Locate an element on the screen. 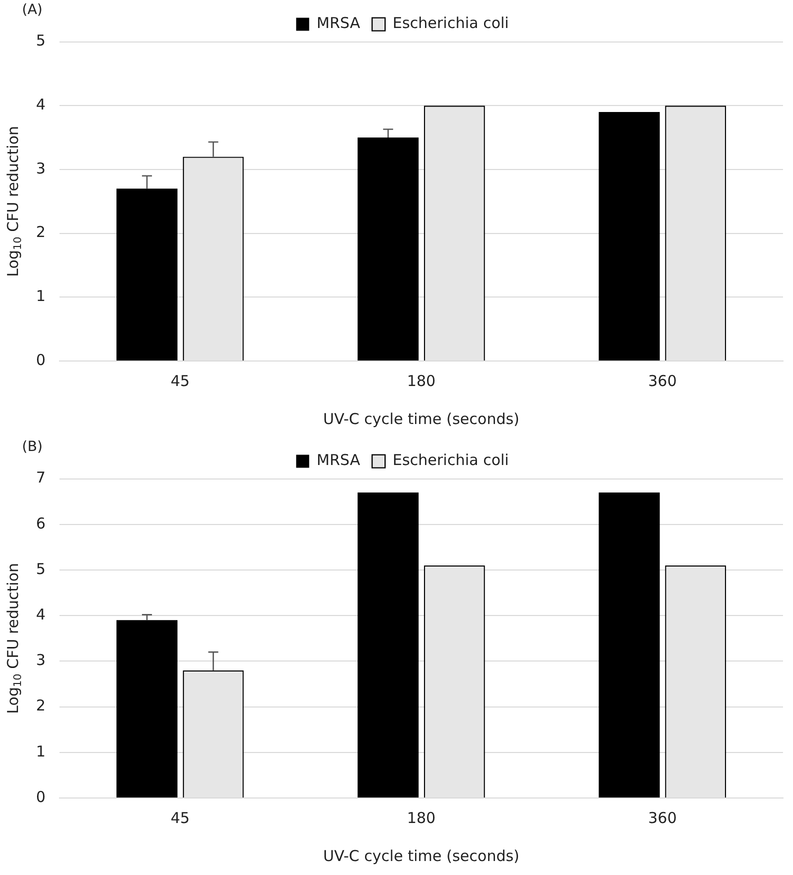 The width and height of the screenshot is (793, 875). chart-title: (B) is located at coordinates (32, 447).